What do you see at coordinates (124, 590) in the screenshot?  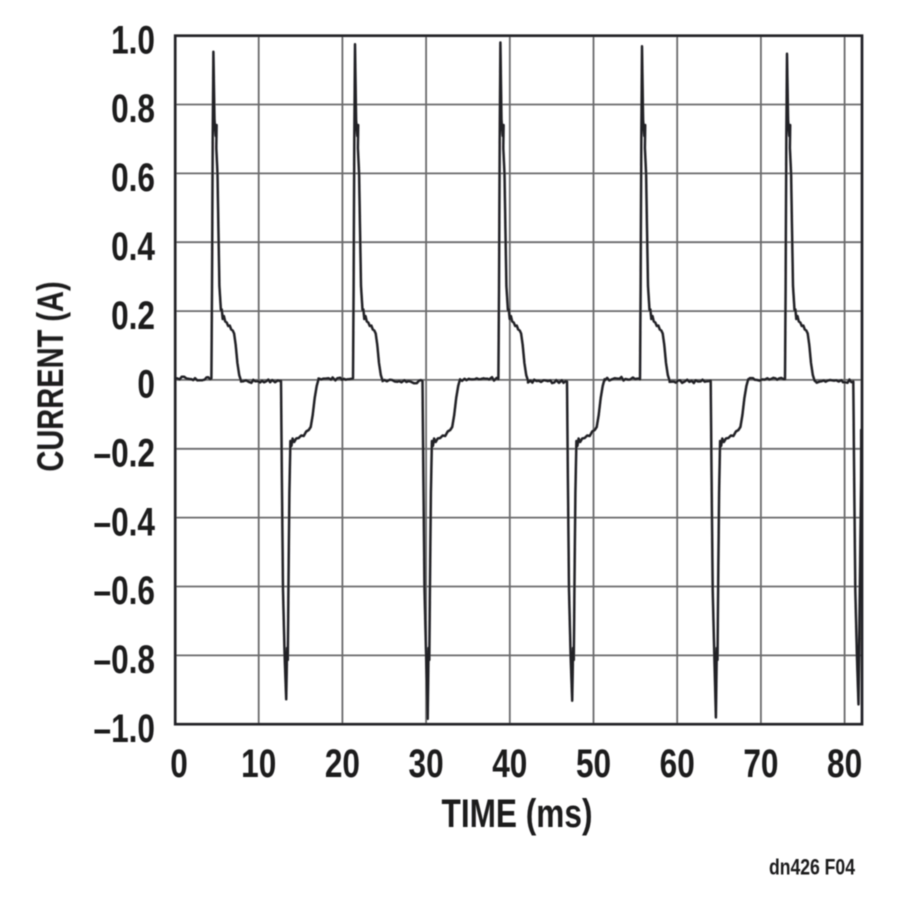 I see `svg-text: –0.6` at bounding box center [124, 590].